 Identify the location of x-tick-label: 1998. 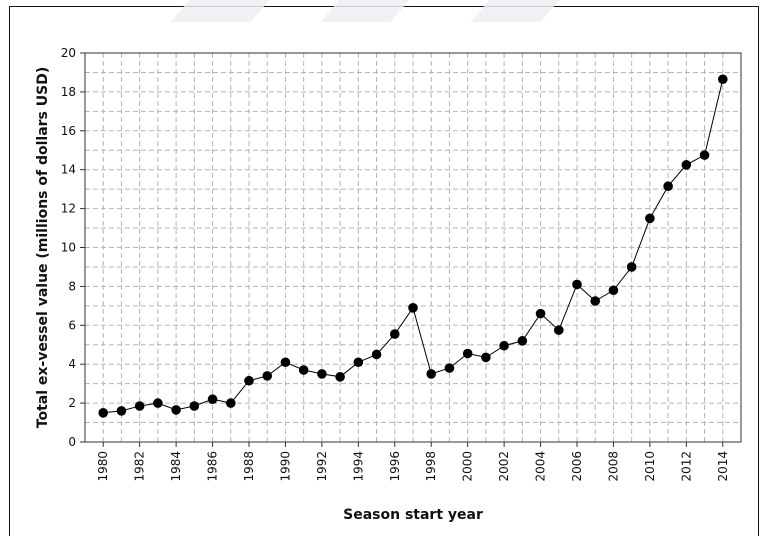
(431, 466).